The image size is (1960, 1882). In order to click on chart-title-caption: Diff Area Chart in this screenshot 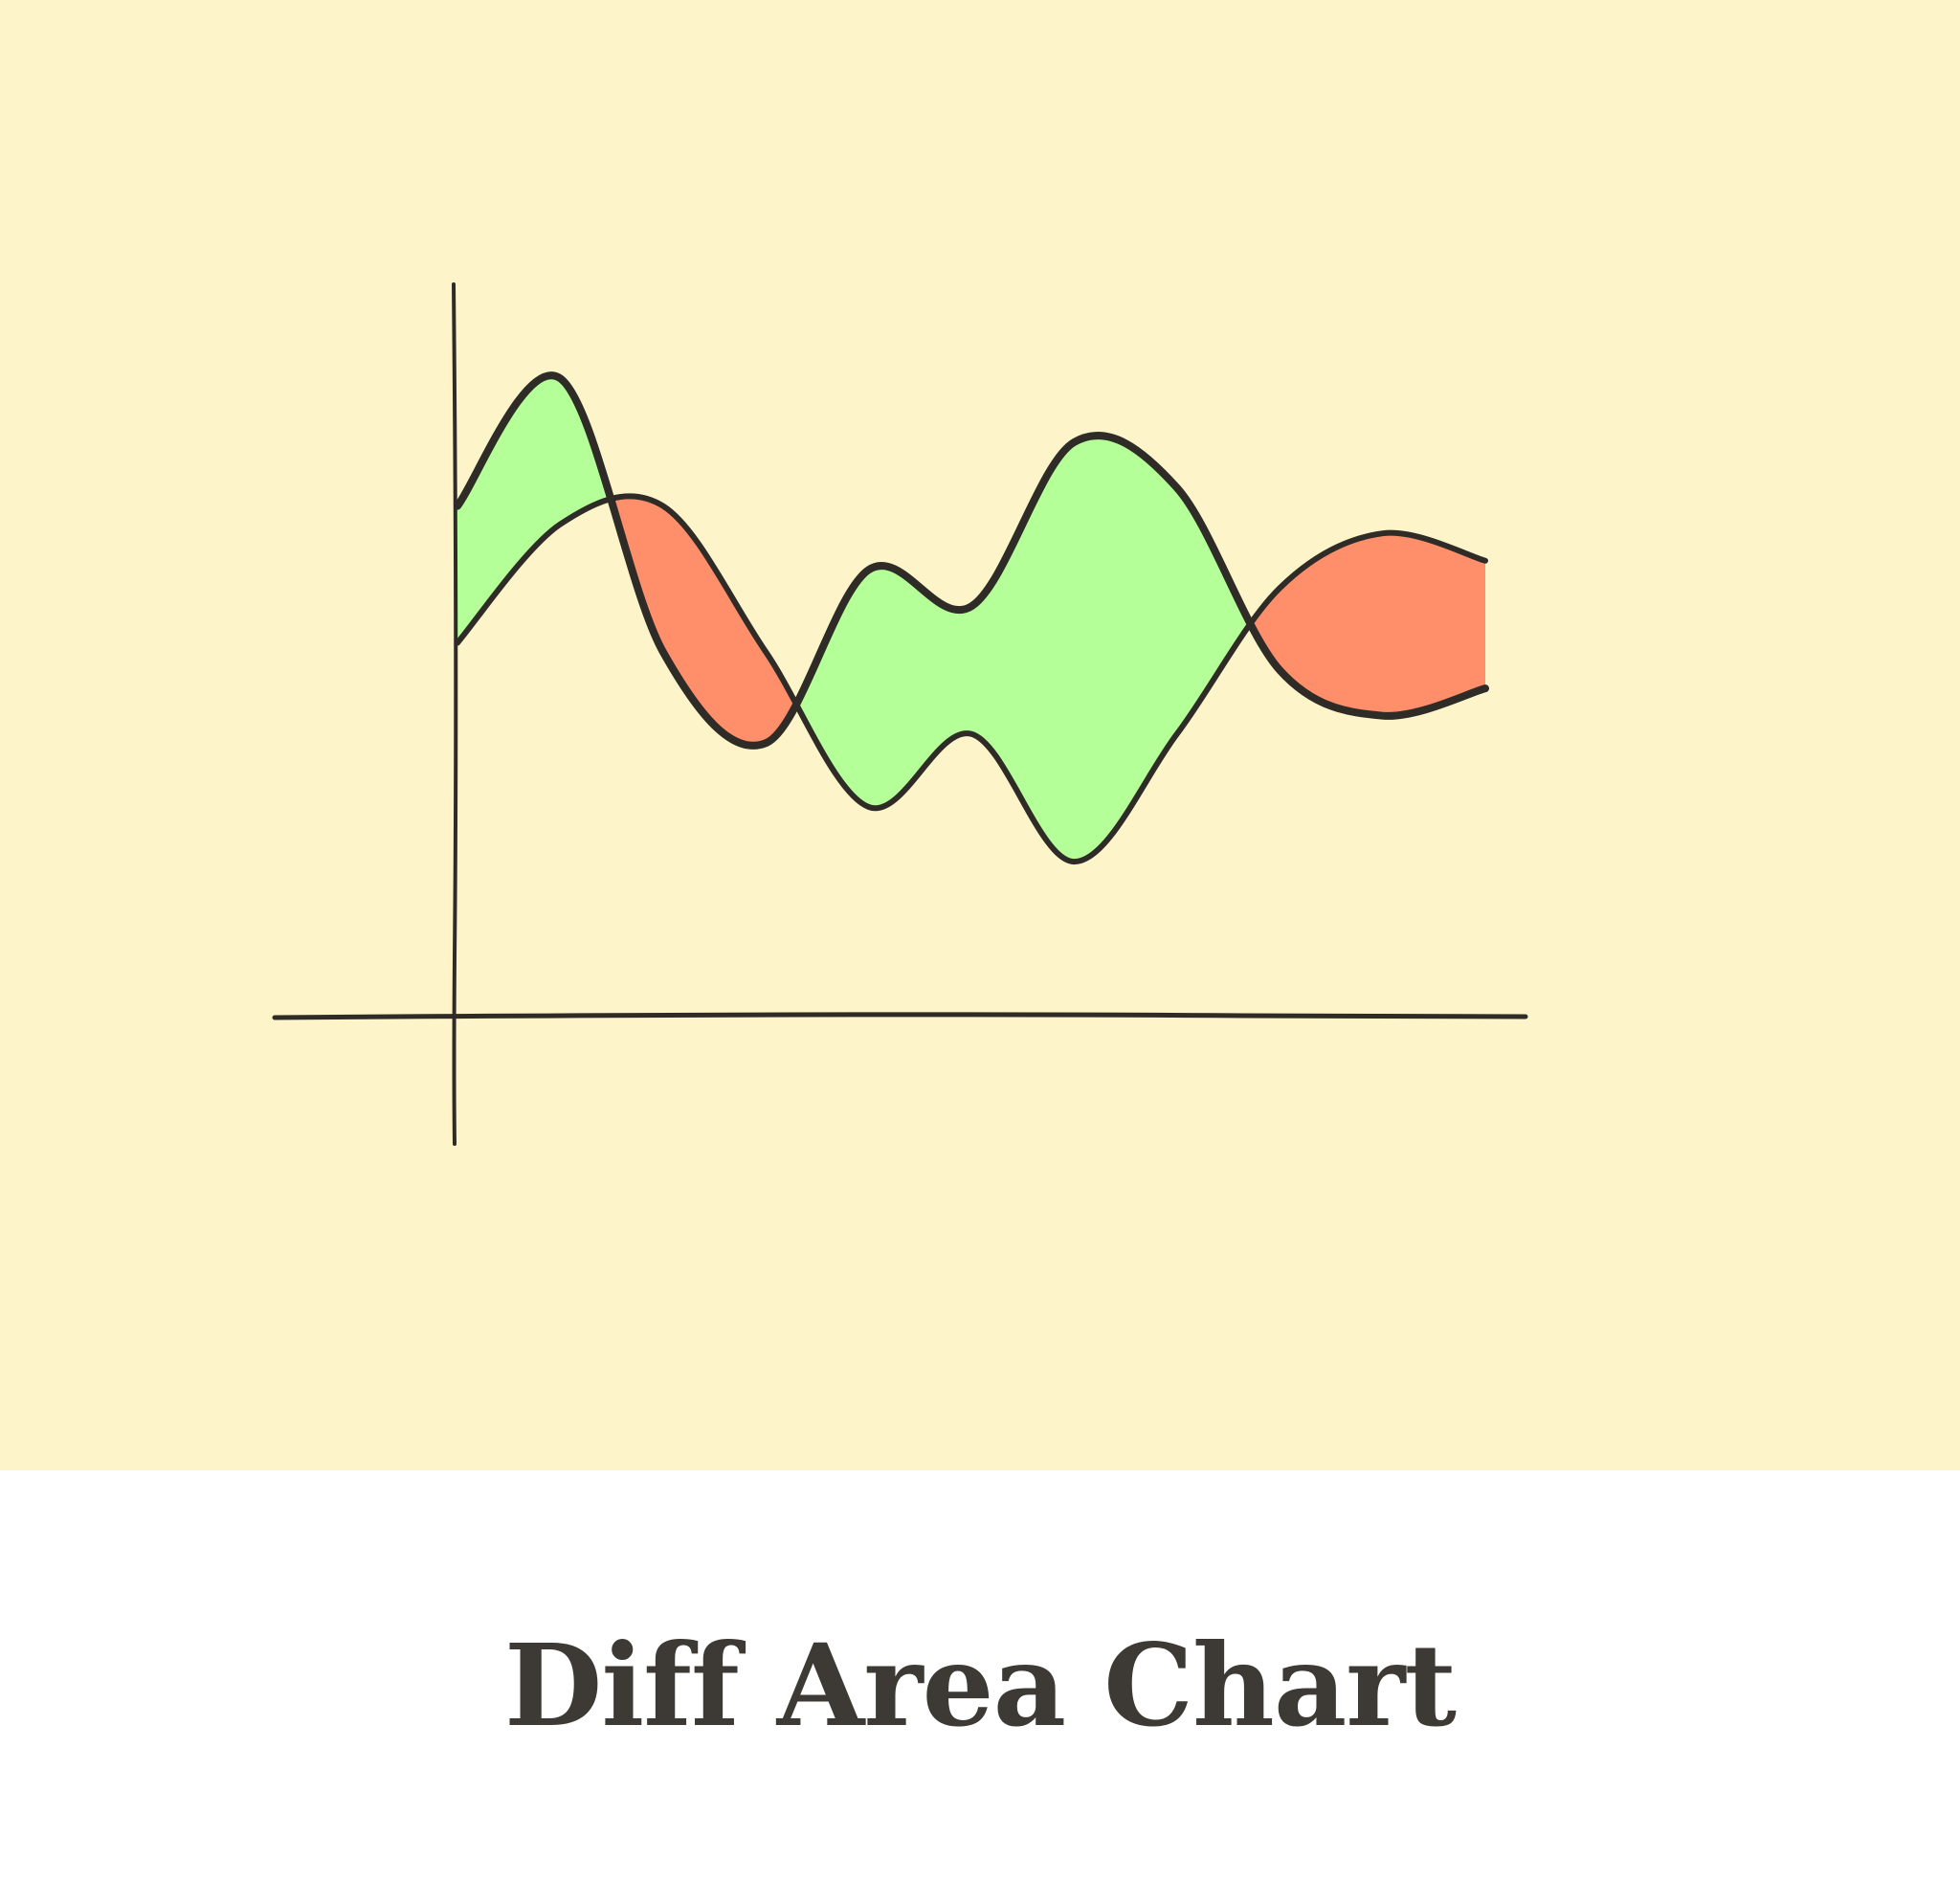, I will do `click(981, 1685)`.